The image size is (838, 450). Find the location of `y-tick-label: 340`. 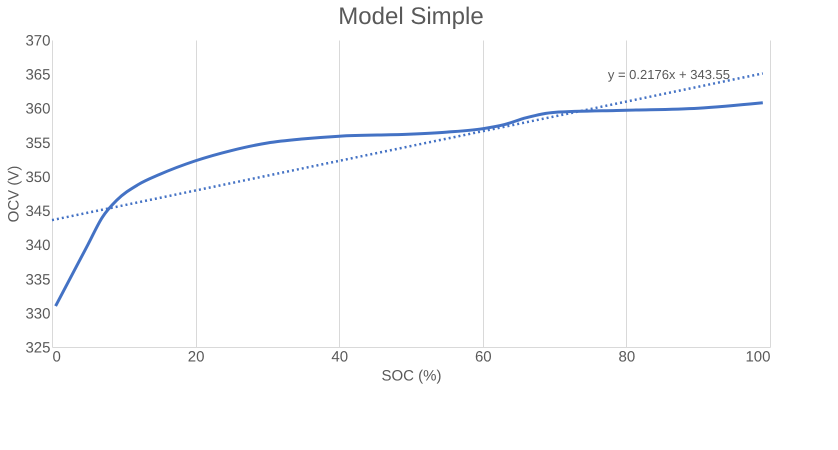

y-tick-label: 340 is located at coordinates (37, 245).